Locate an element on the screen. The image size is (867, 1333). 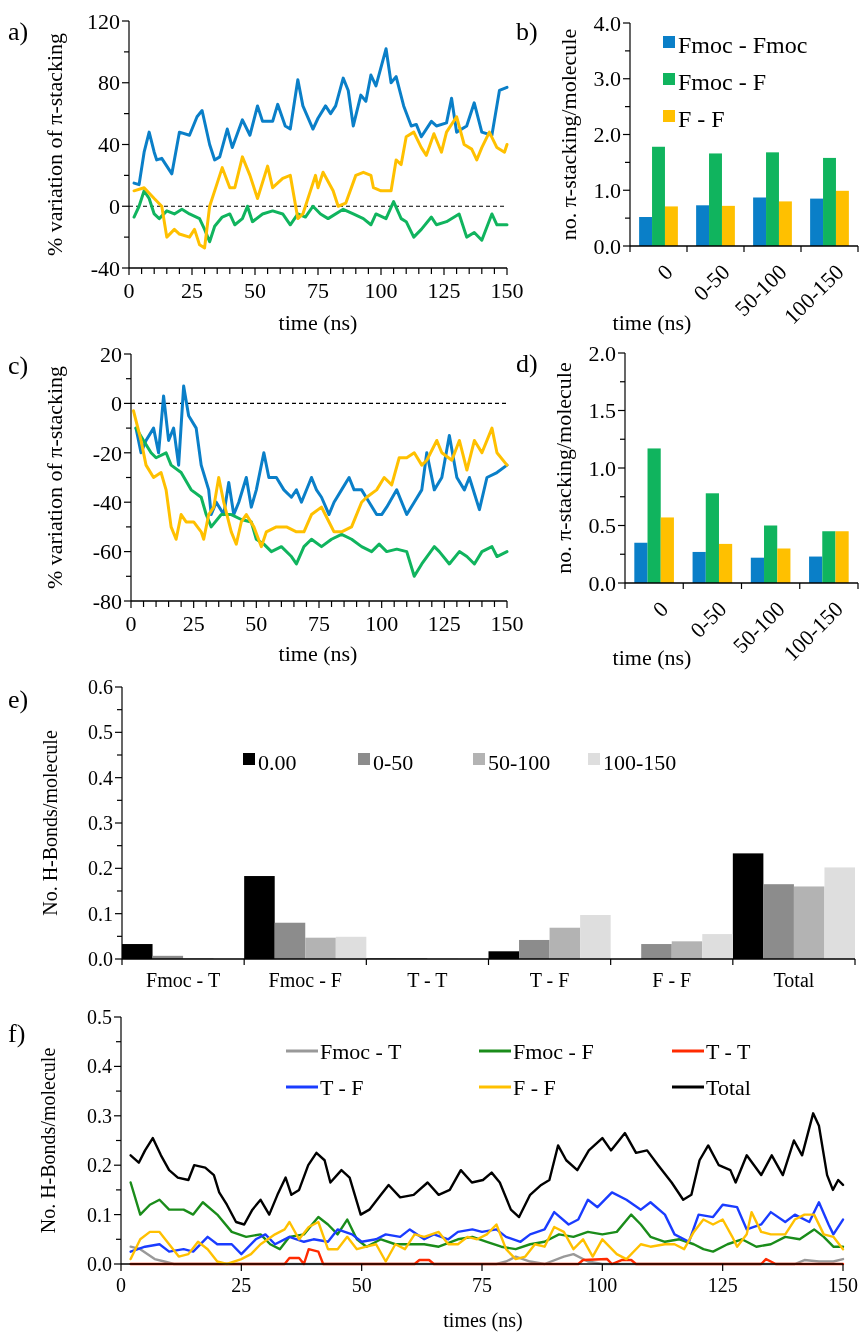
y-tick-label: 3.0 is located at coordinates (607, 79).